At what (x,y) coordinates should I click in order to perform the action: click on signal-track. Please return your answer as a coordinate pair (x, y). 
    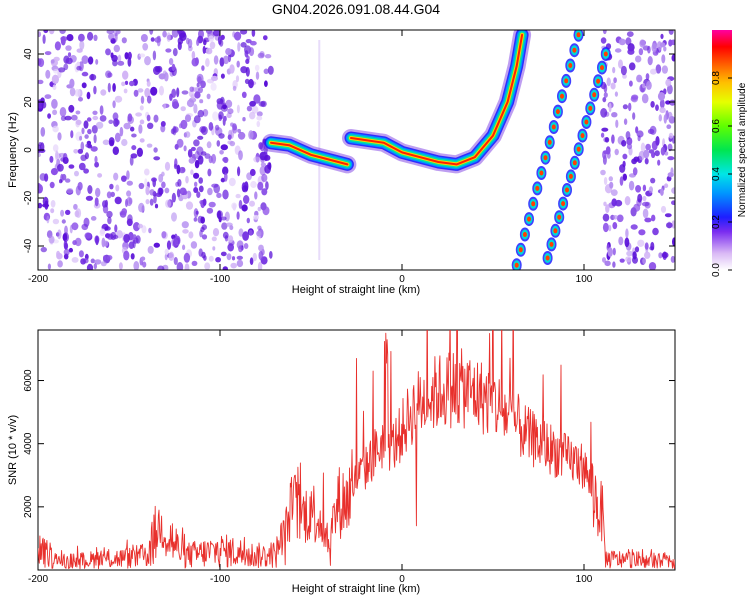
    Looking at the image, I should click on (397, 102).